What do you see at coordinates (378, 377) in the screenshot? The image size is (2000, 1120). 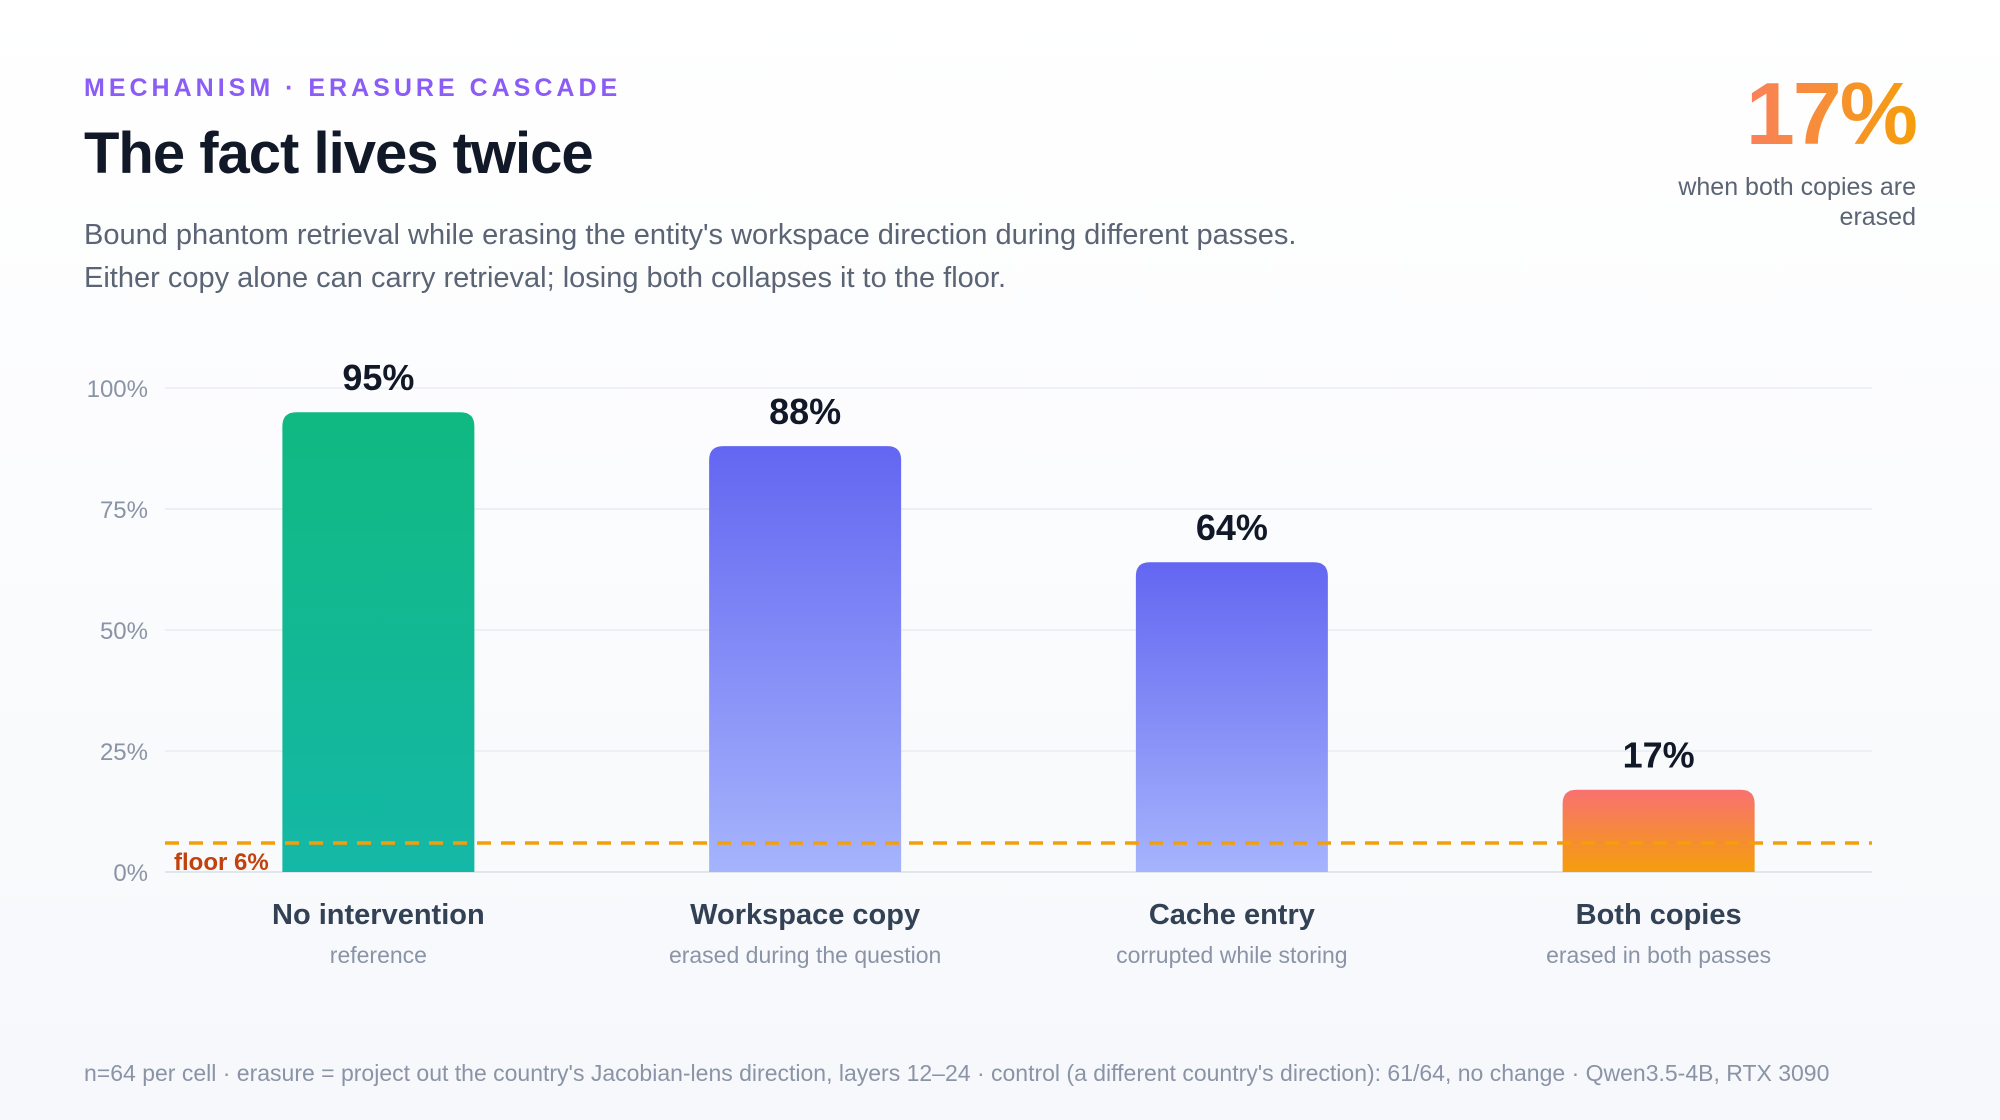 I see `bar-value-label: 95%` at bounding box center [378, 377].